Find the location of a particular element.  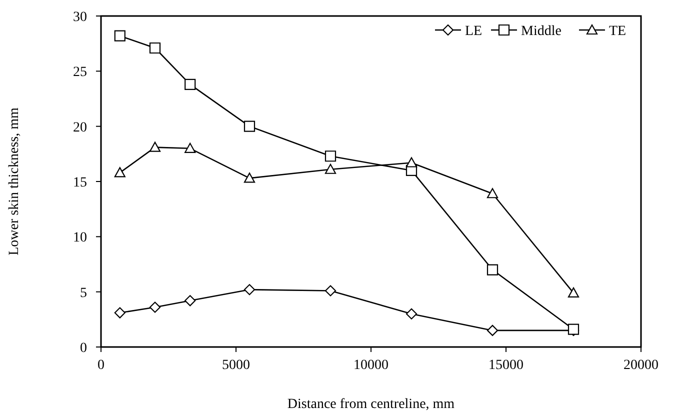

x-tick-label: 20000 is located at coordinates (641, 365).